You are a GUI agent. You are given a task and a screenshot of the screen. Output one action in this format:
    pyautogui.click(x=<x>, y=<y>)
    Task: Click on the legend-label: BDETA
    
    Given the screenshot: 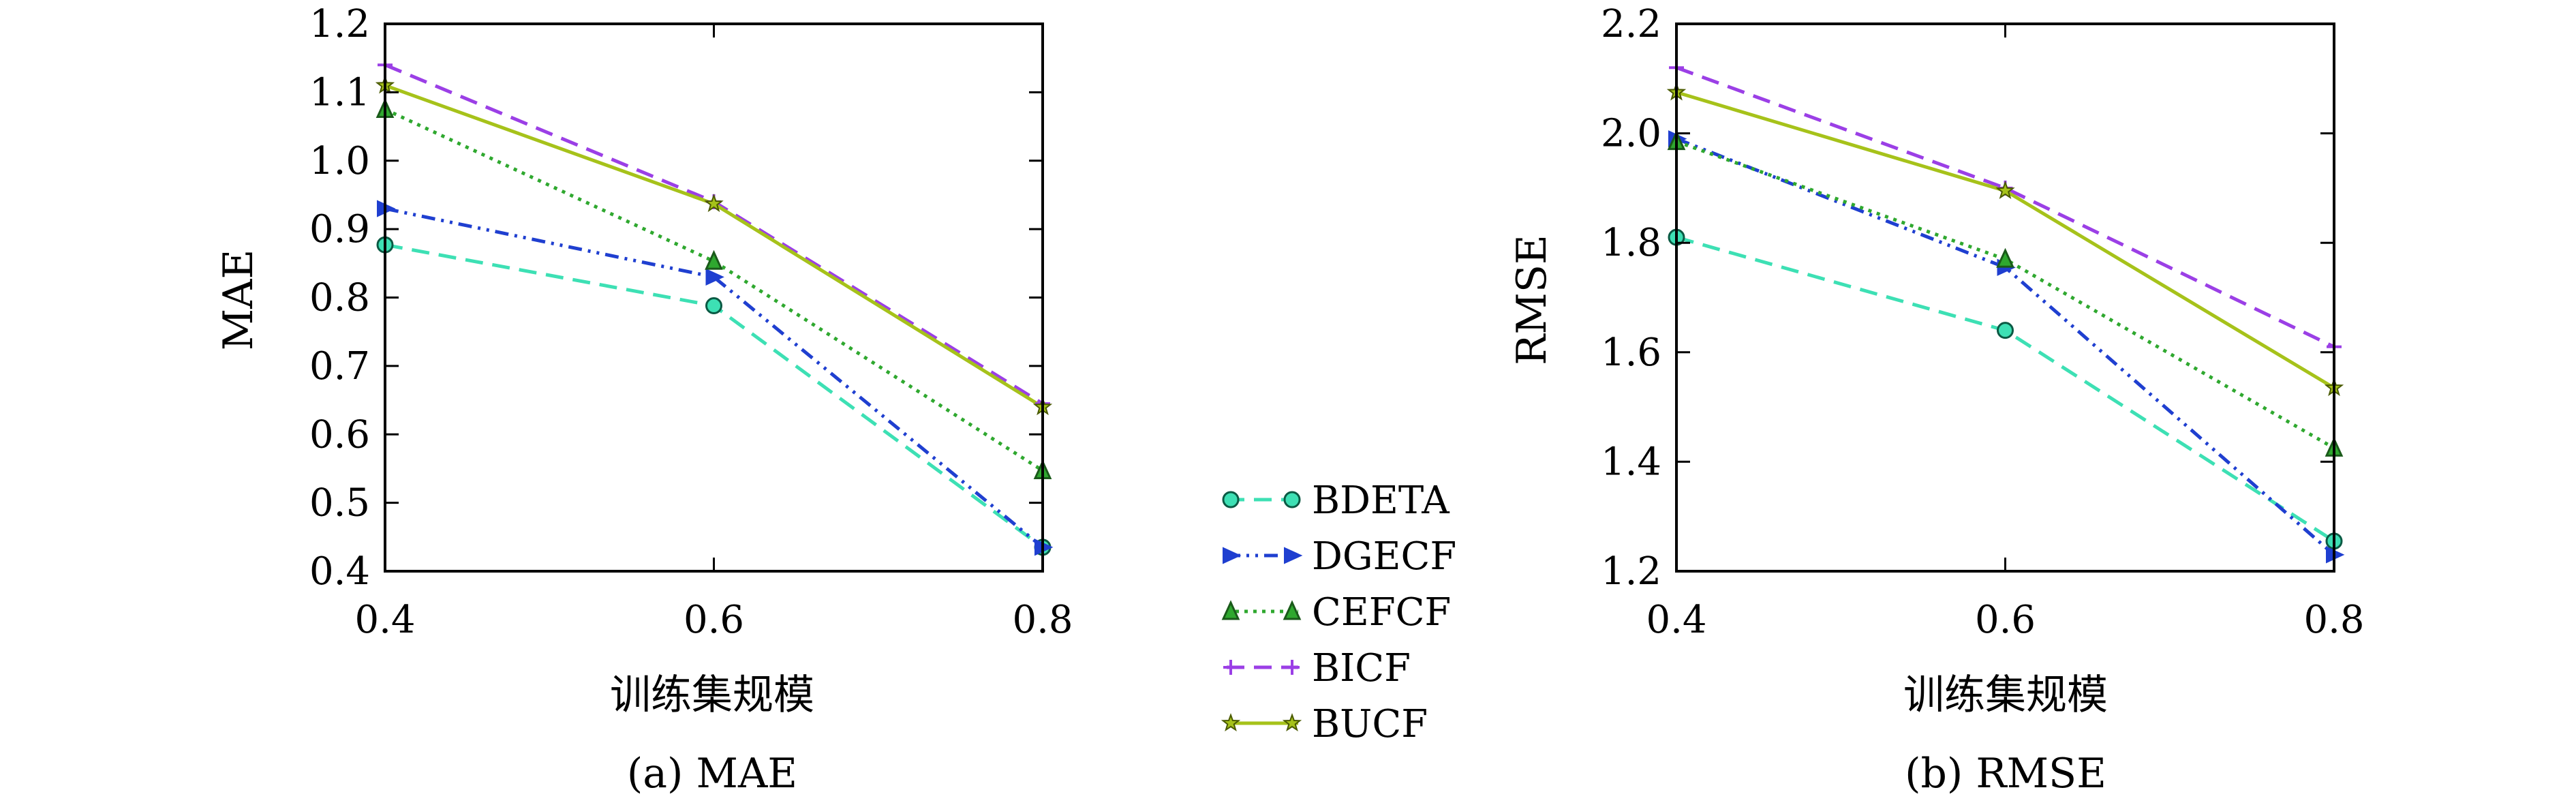 What is the action you would take?
    pyautogui.click(x=1381, y=501)
    